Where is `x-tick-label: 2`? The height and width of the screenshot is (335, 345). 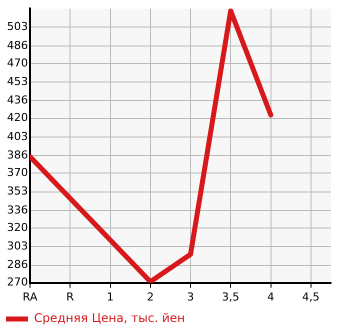
x-tick-label: 2 is located at coordinates (150, 297).